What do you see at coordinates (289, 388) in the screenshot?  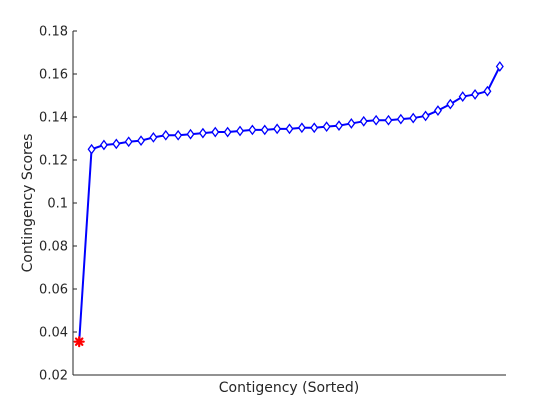 I see `x-axis-title: Contigency (Sorted)` at bounding box center [289, 388].